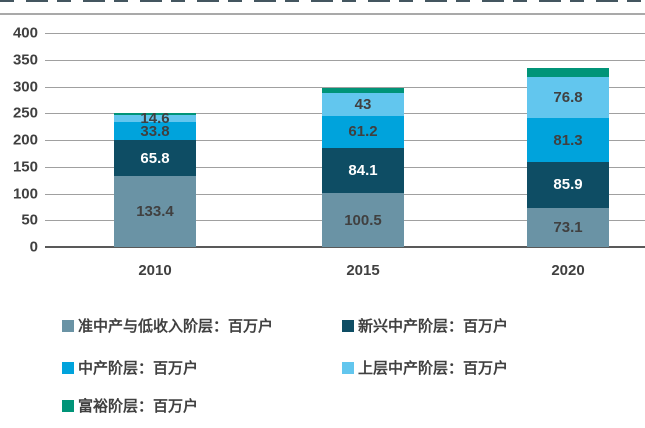 The width and height of the screenshot is (645, 428). I want to click on bar-segment: 133.4, so click(155, 211).